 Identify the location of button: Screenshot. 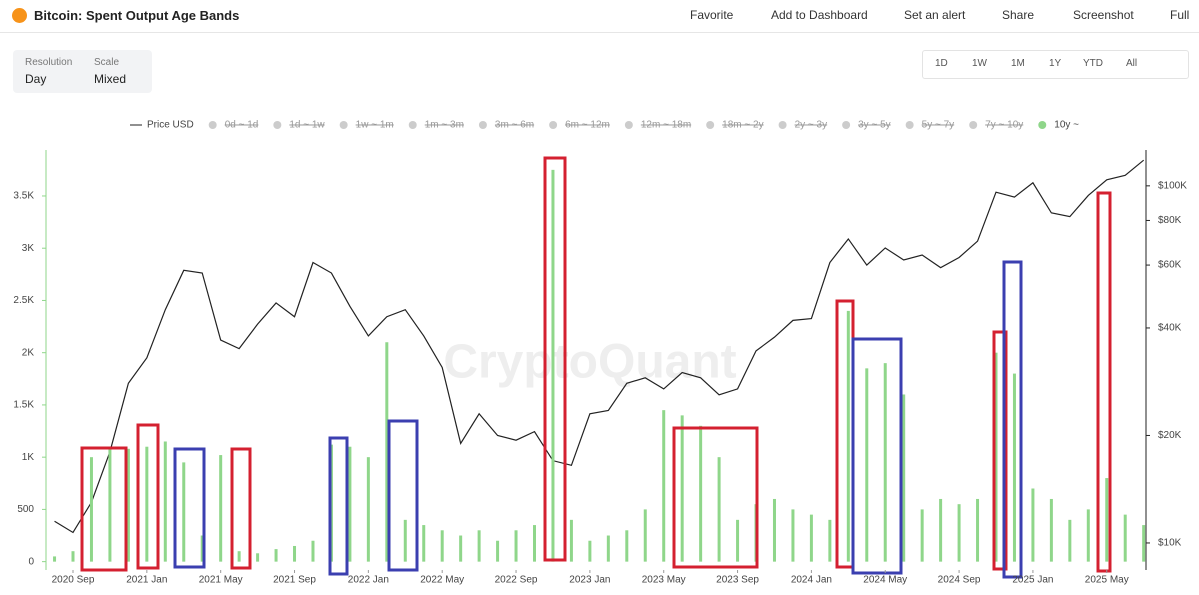
(1103, 15).